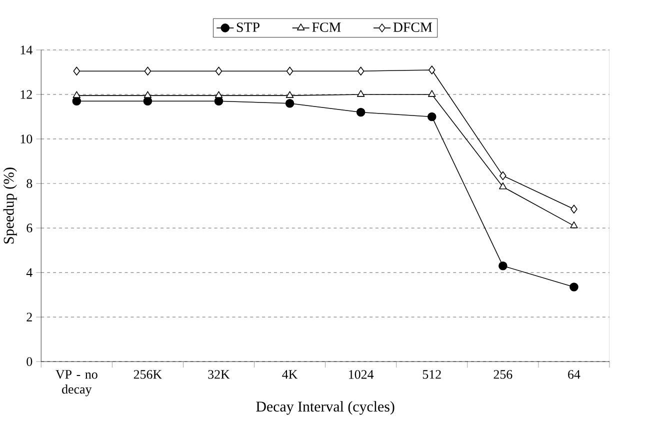 The image size is (652, 434). What do you see at coordinates (29, 183) in the screenshot?
I see `y-tick-label: 8` at bounding box center [29, 183].